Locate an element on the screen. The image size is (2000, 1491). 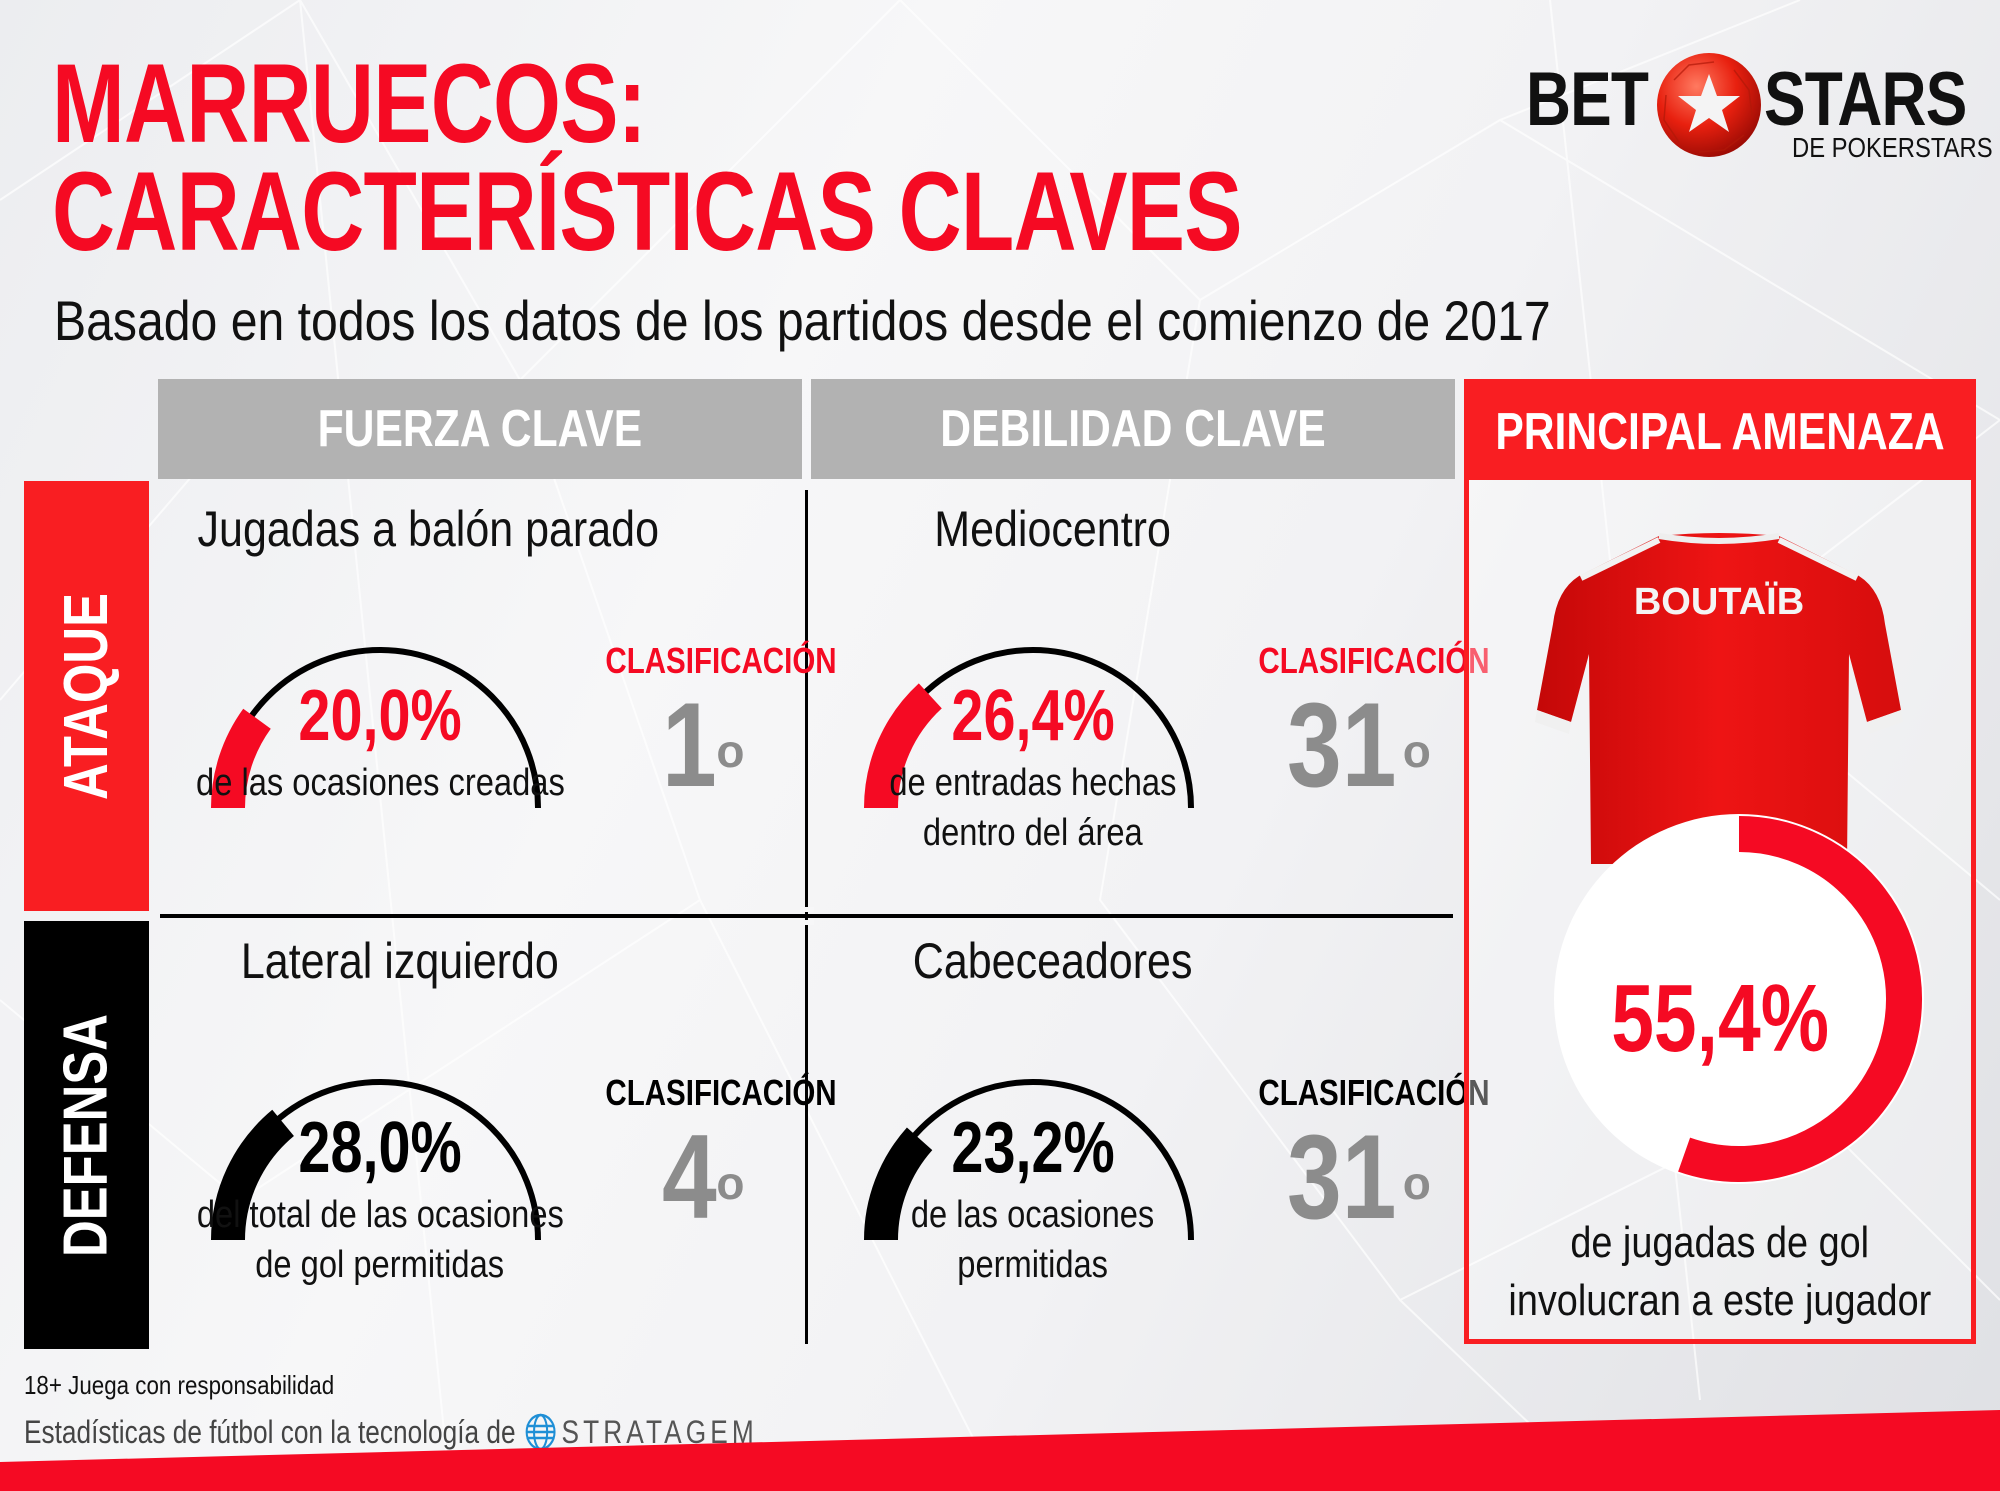
rank-value: 1o is located at coordinates (703, 745).